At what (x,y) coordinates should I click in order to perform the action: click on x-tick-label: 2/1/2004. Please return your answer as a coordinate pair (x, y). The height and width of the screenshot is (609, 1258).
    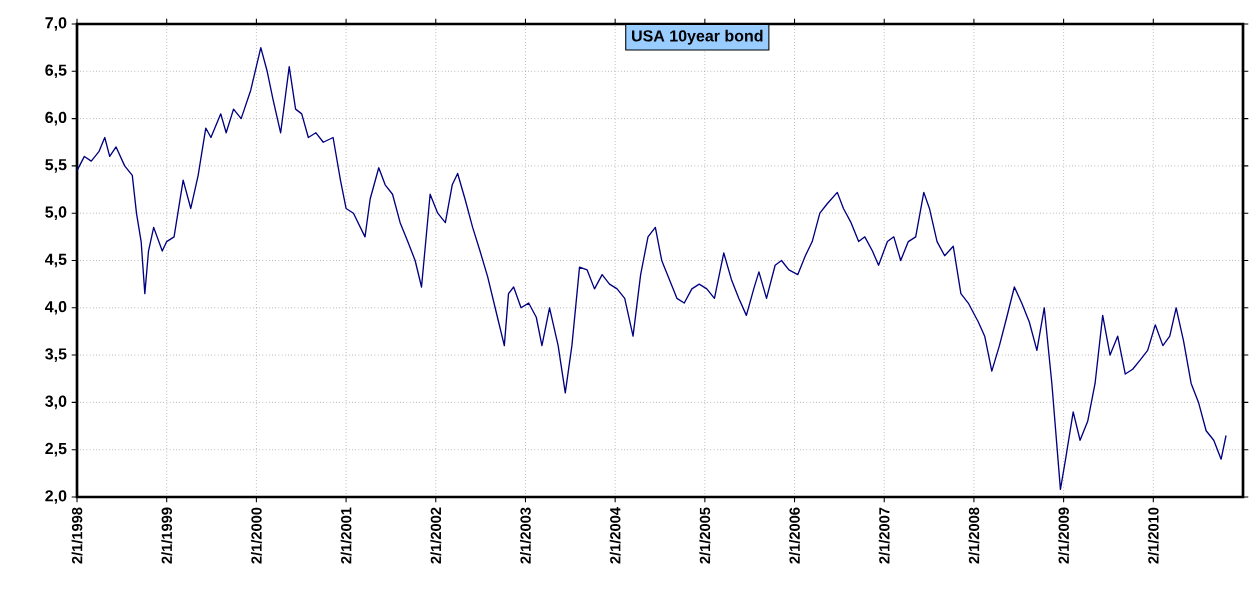
    Looking at the image, I should click on (615, 535).